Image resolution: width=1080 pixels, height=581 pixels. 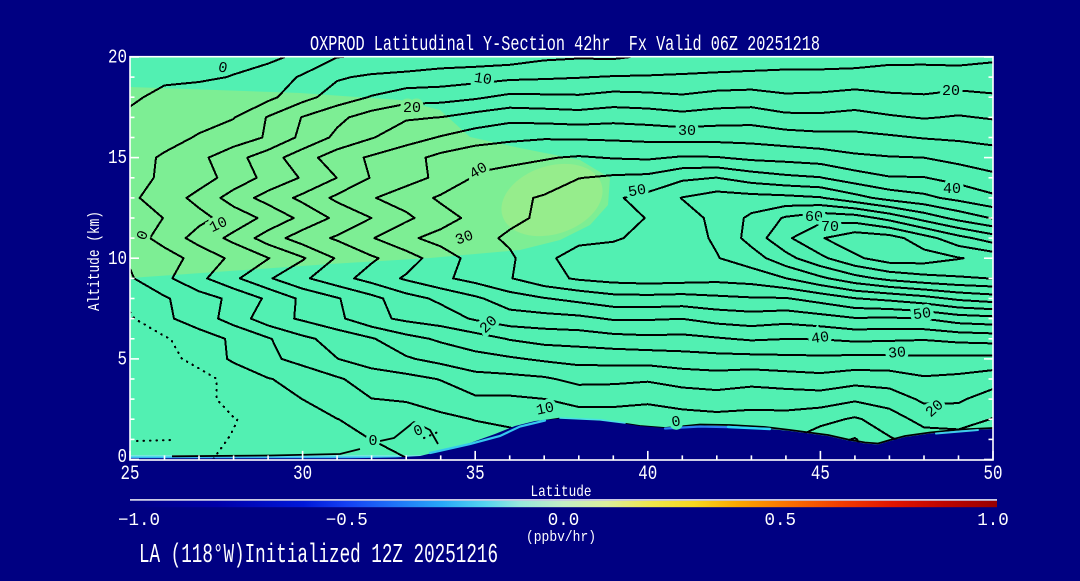 I want to click on svg-text: 15, so click(x=117, y=158).